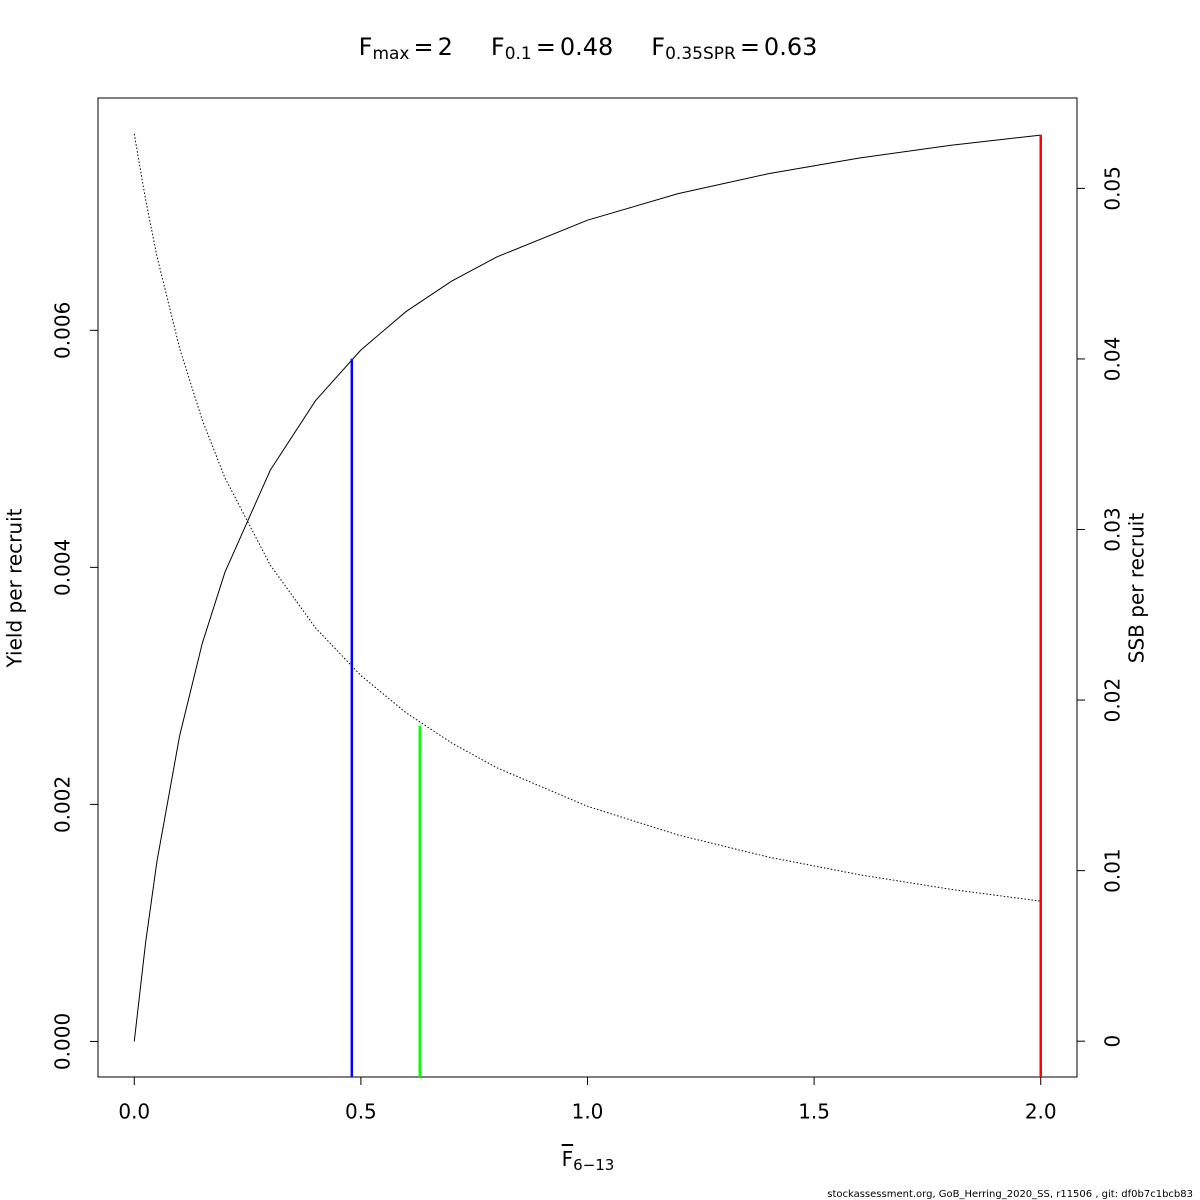 The height and width of the screenshot is (1200, 1200). I want to click on x-tick-label: 2.0, so click(1041, 1112).